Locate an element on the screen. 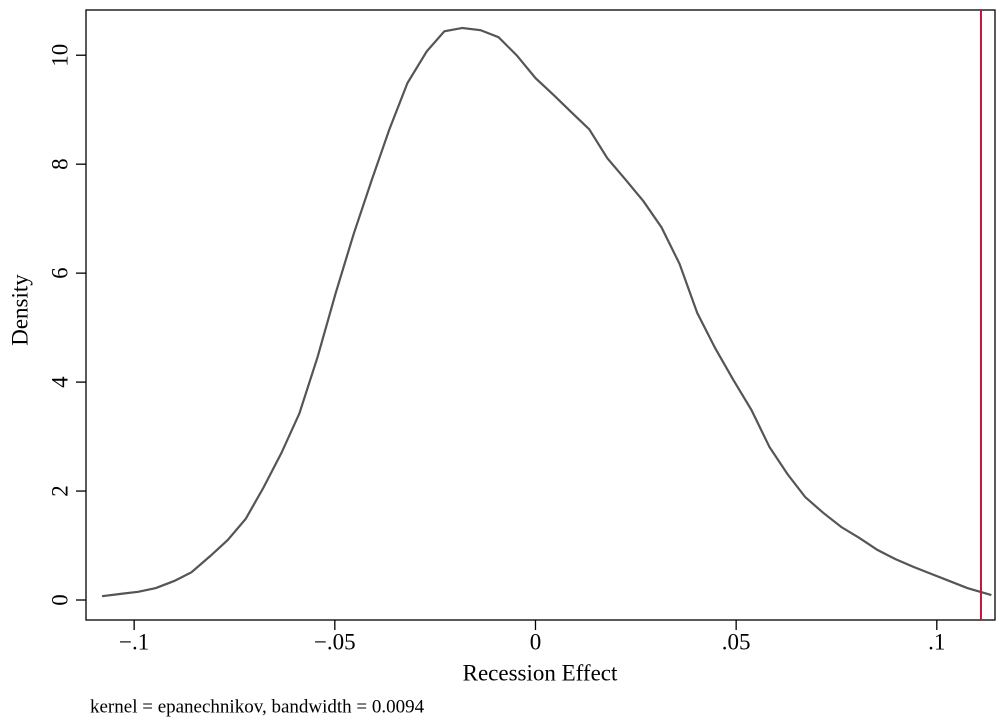 The image size is (1001, 724). x-axis-title: Recession Effect is located at coordinates (540, 672).